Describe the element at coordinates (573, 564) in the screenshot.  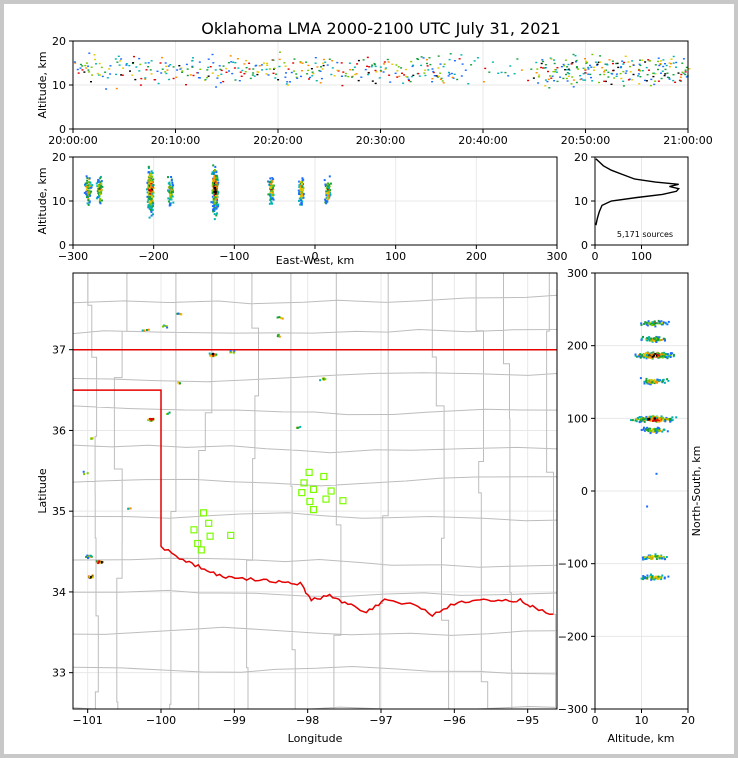
I see `ns-tick-label: −100` at that location.